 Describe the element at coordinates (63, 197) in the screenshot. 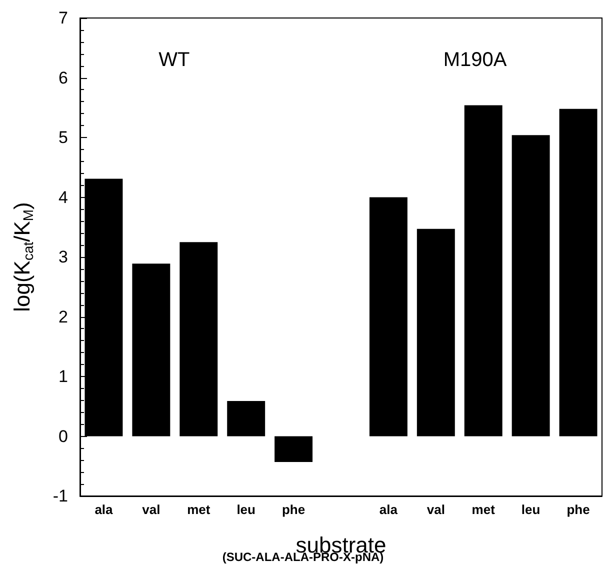

I see `y-tick-label: 4` at that location.